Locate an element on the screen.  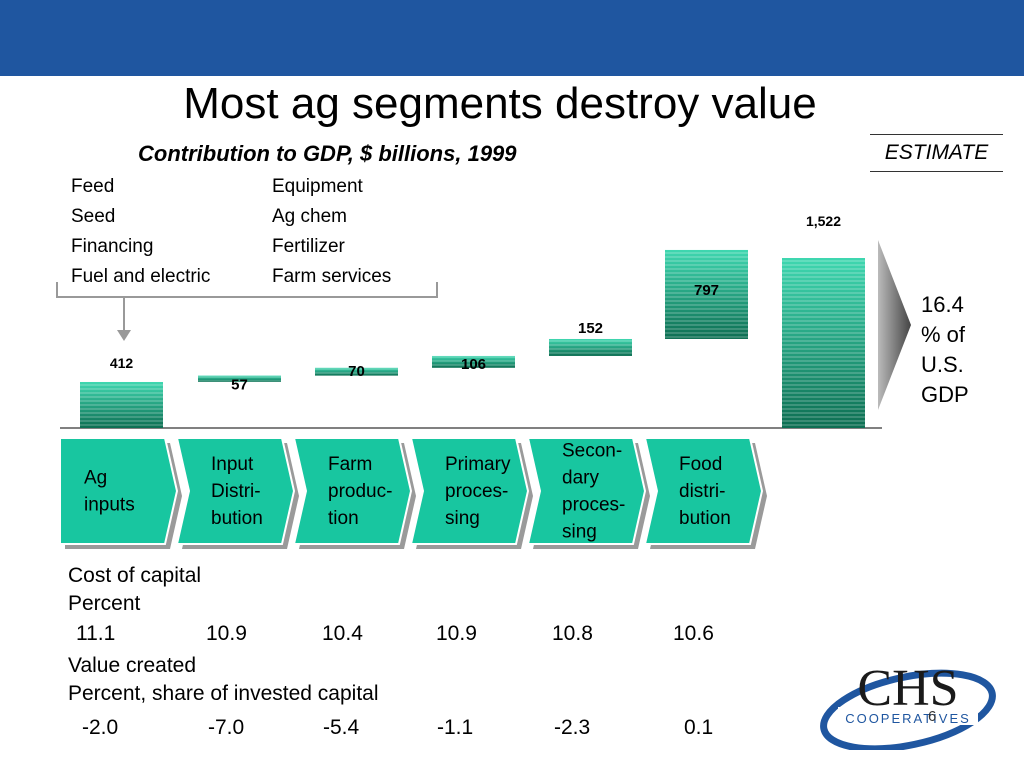
segment-label: Ag inputs is located at coordinates (109, 492).